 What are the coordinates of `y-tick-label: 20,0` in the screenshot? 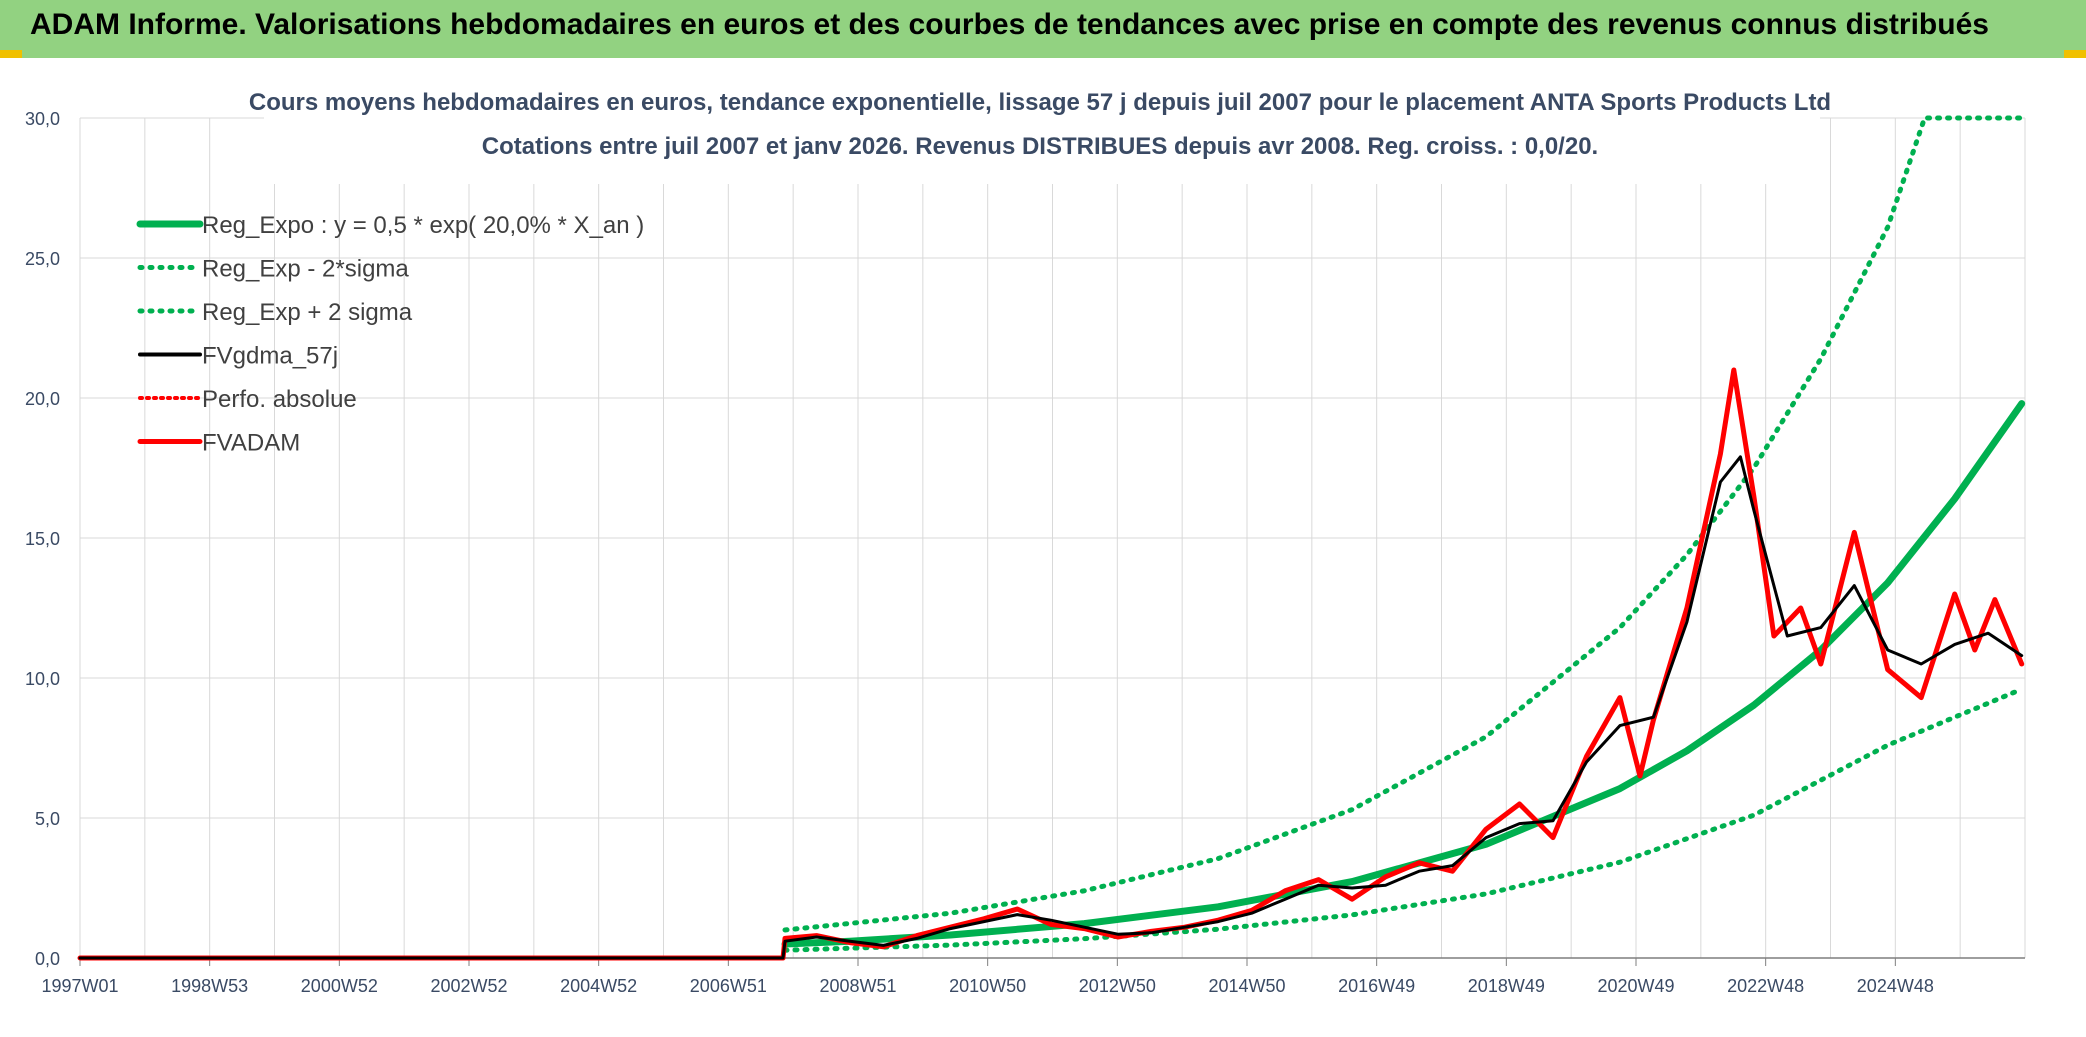 It's located at (42, 399).